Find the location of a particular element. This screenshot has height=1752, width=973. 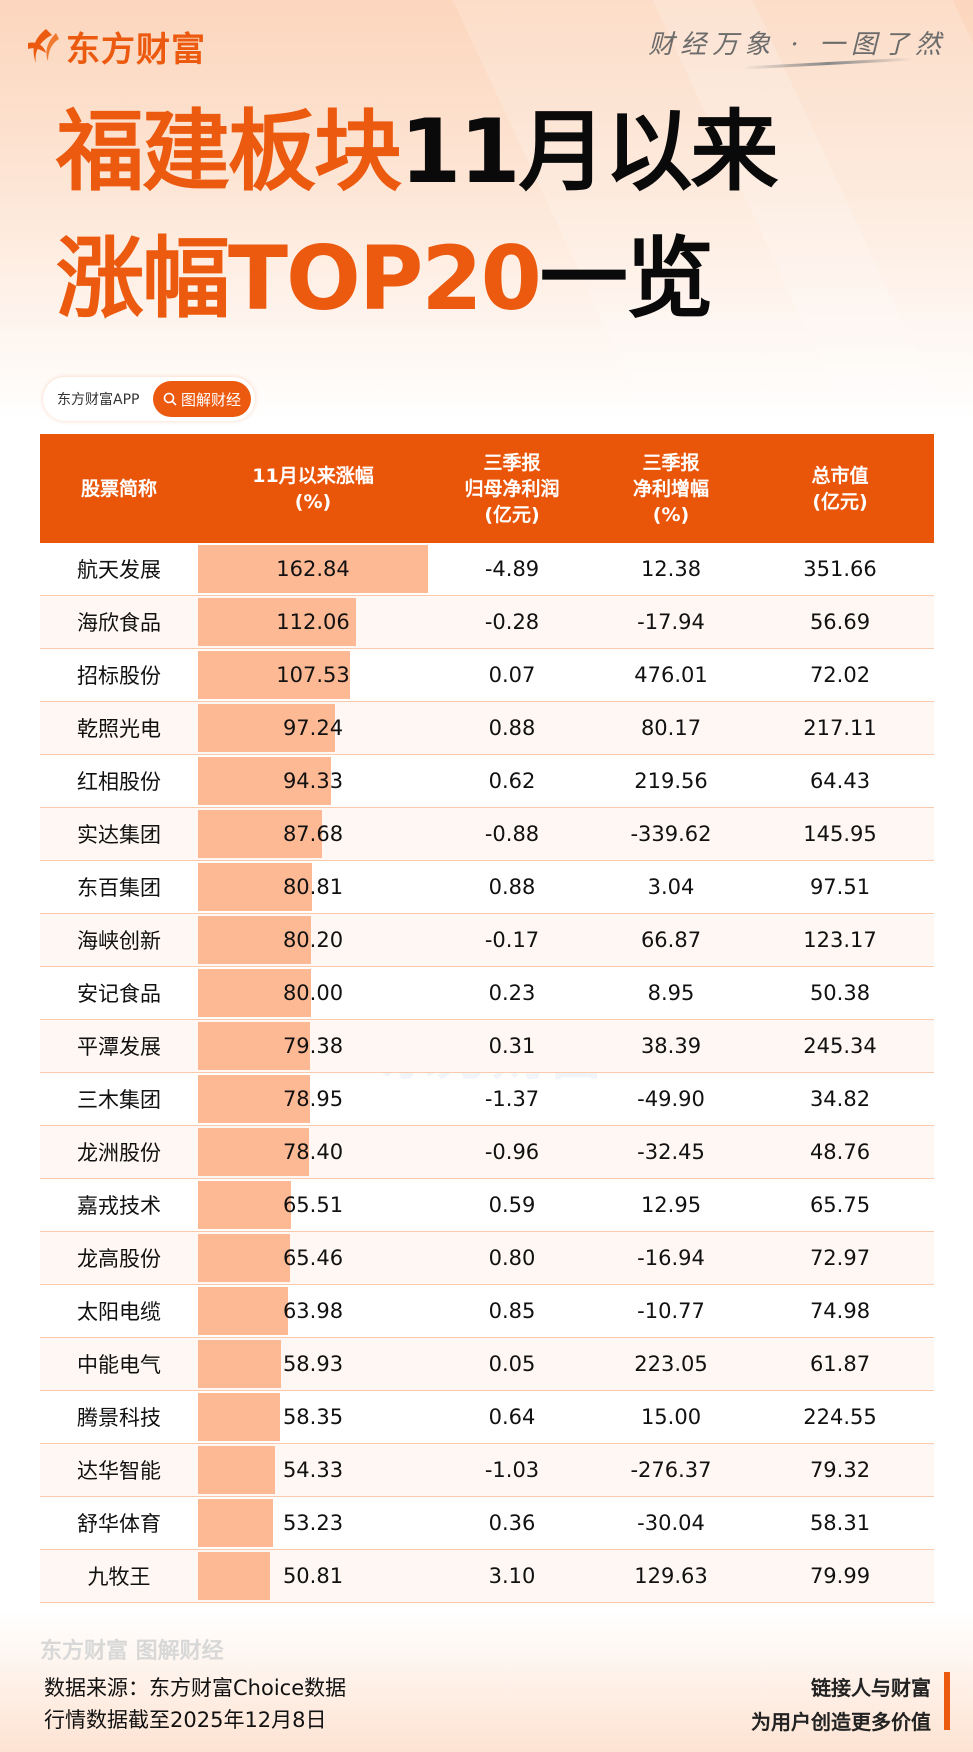

value-cell: 94.33 is located at coordinates (313, 781).